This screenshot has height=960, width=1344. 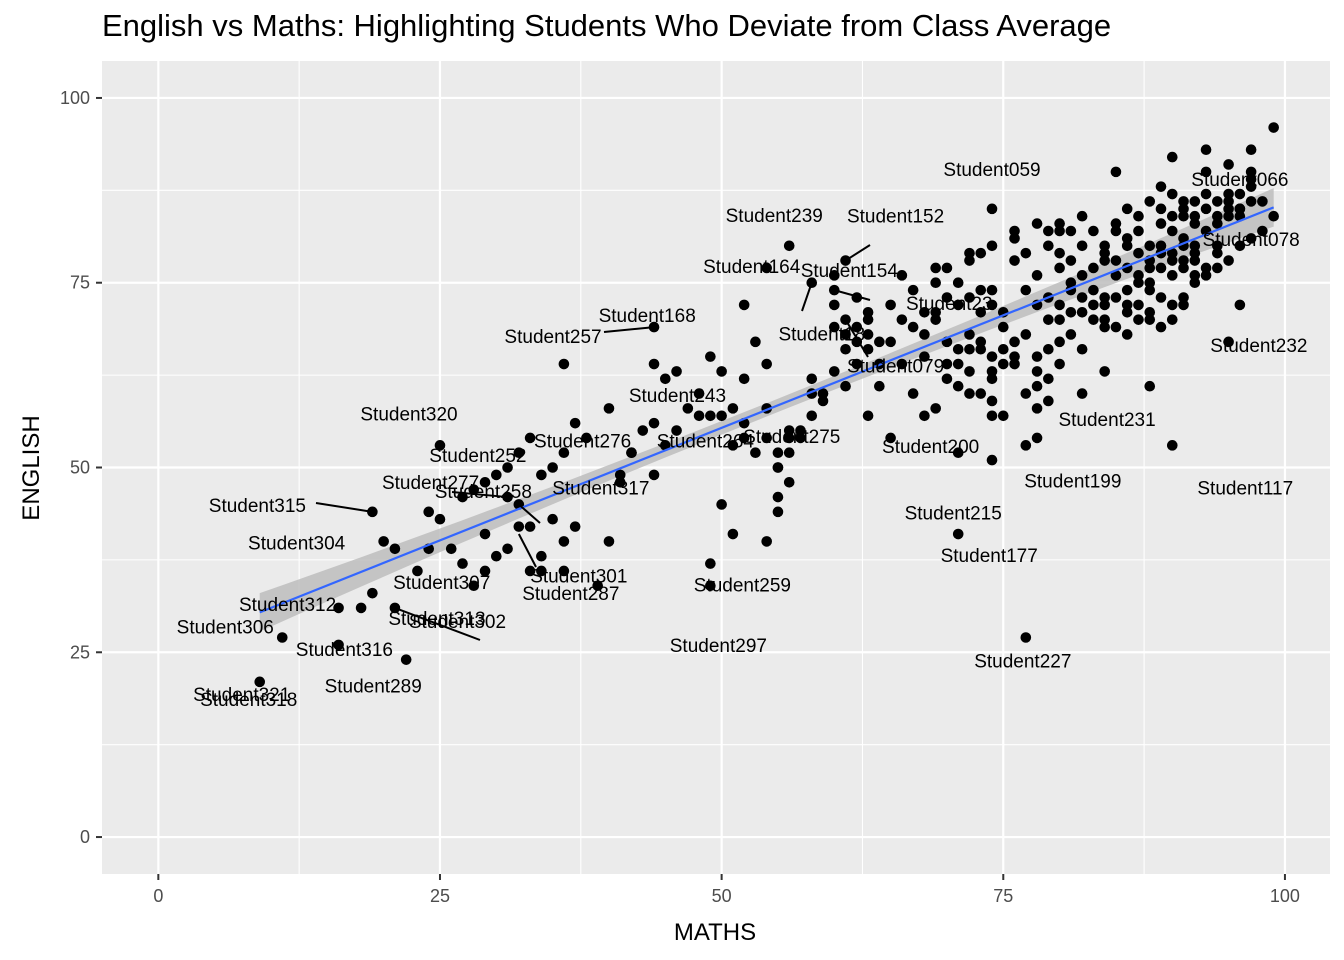 I want to click on point-label: Student264, so click(x=706, y=441).